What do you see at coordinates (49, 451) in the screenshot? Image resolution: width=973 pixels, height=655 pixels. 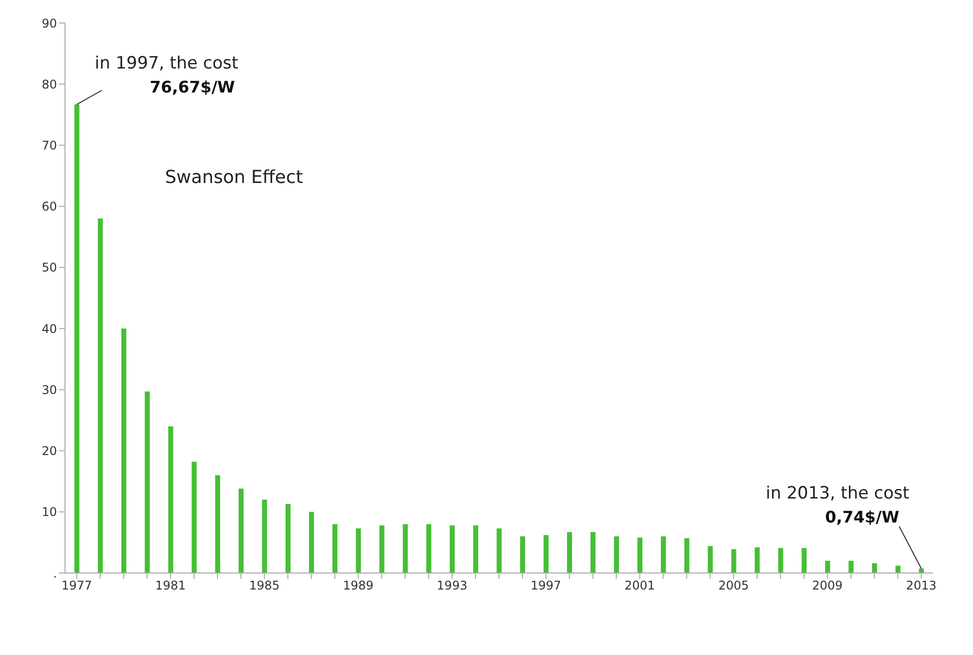 I see `y-tick-label: 20` at bounding box center [49, 451].